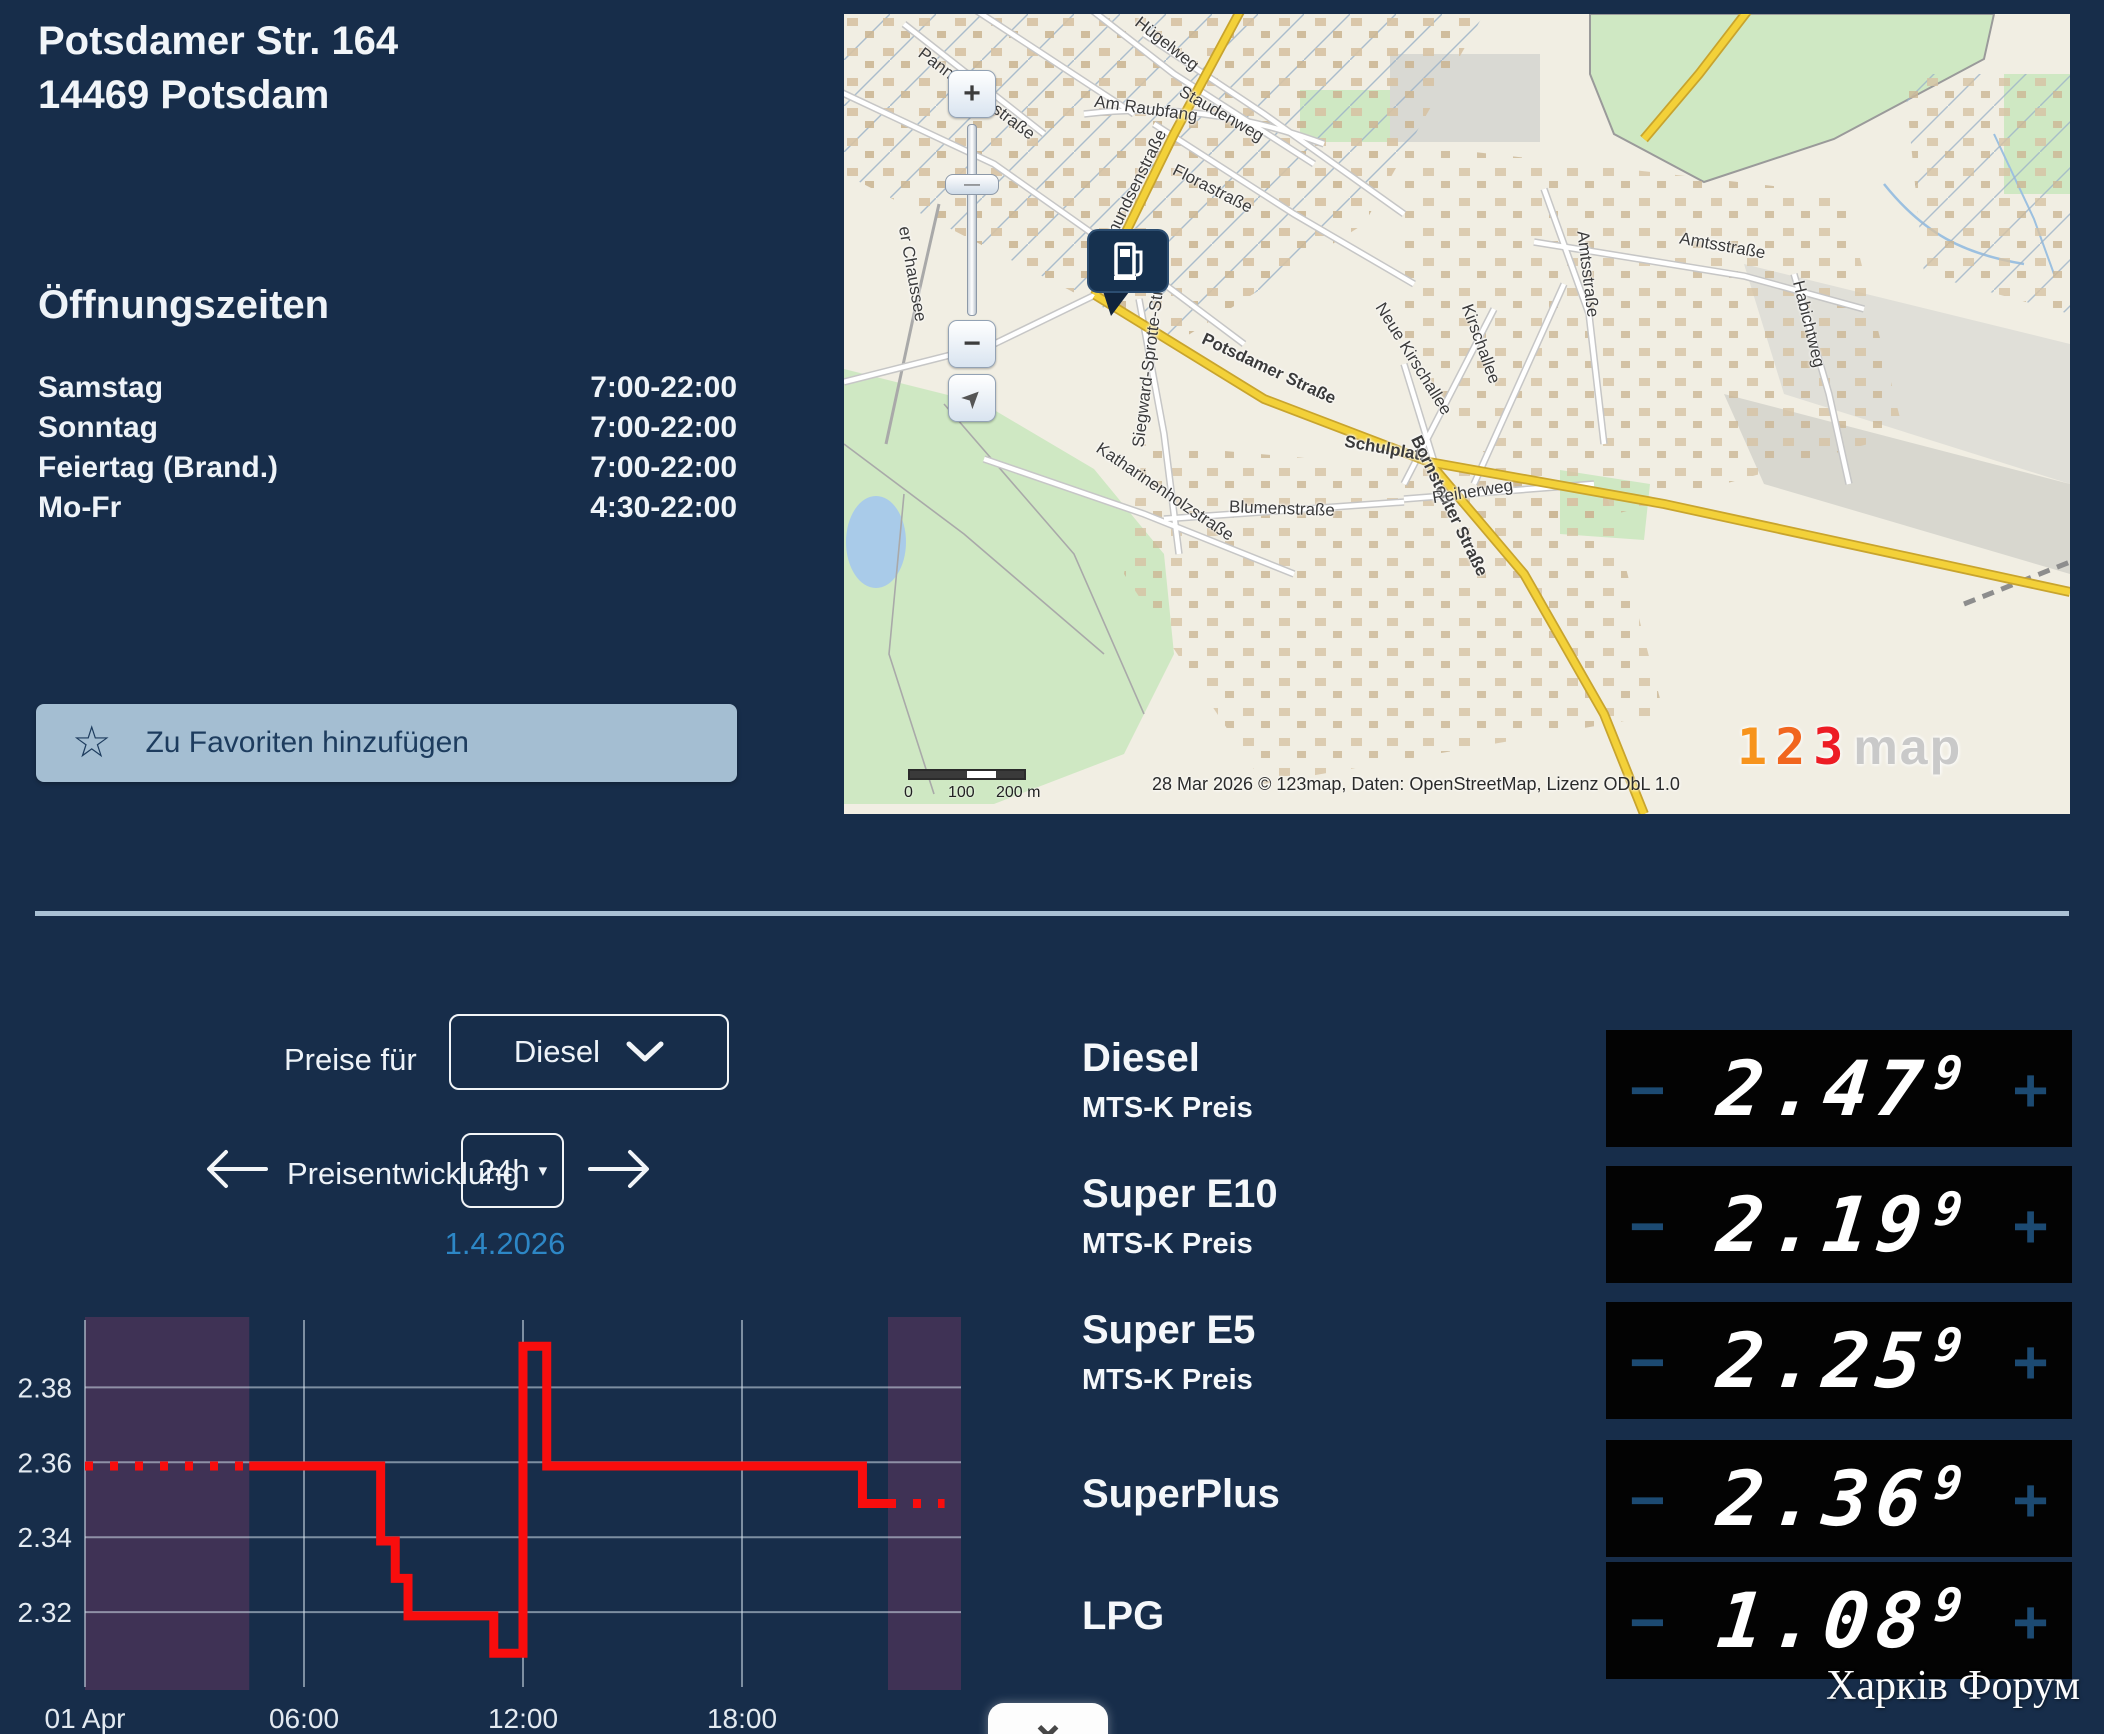 Image resolution: width=2104 pixels, height=1734 pixels. Describe the element at coordinates (1823, 1224) in the screenshot. I see `price-main: 2.19` at that location.